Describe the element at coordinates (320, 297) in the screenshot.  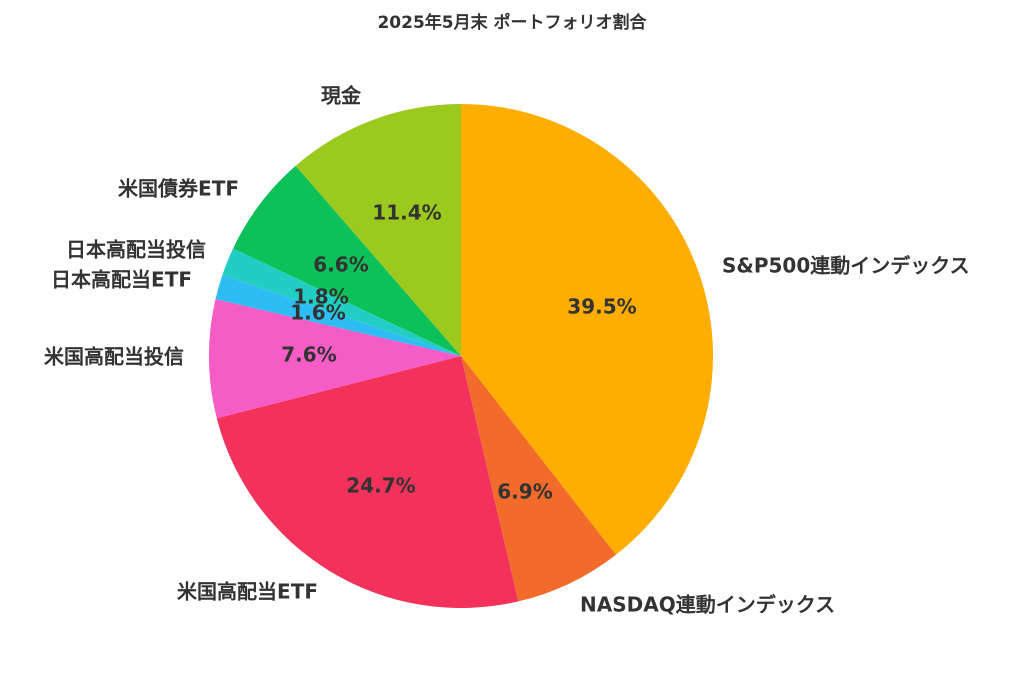
I see `slice-percent-6: 1.8%` at that location.